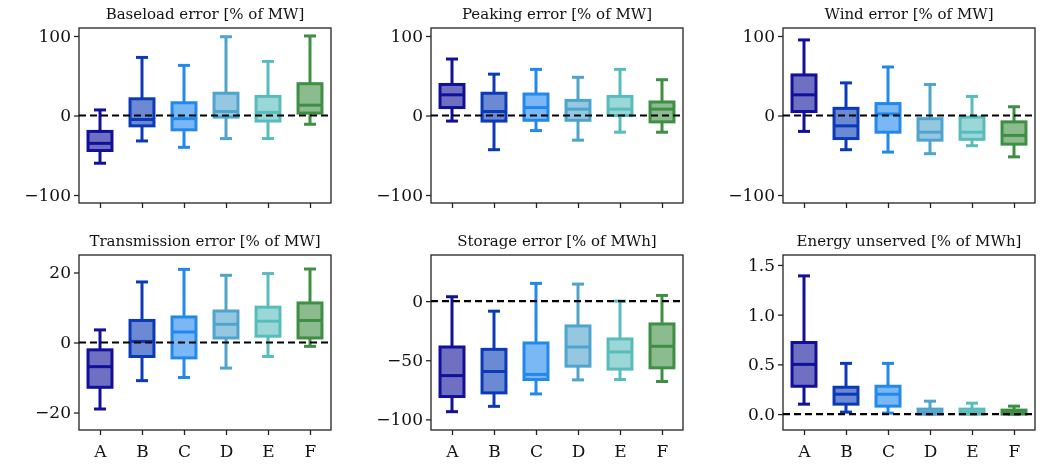  What do you see at coordinates (909, 241) in the screenshot?
I see `chart-title: Energy unserved [% of MWh]` at bounding box center [909, 241].